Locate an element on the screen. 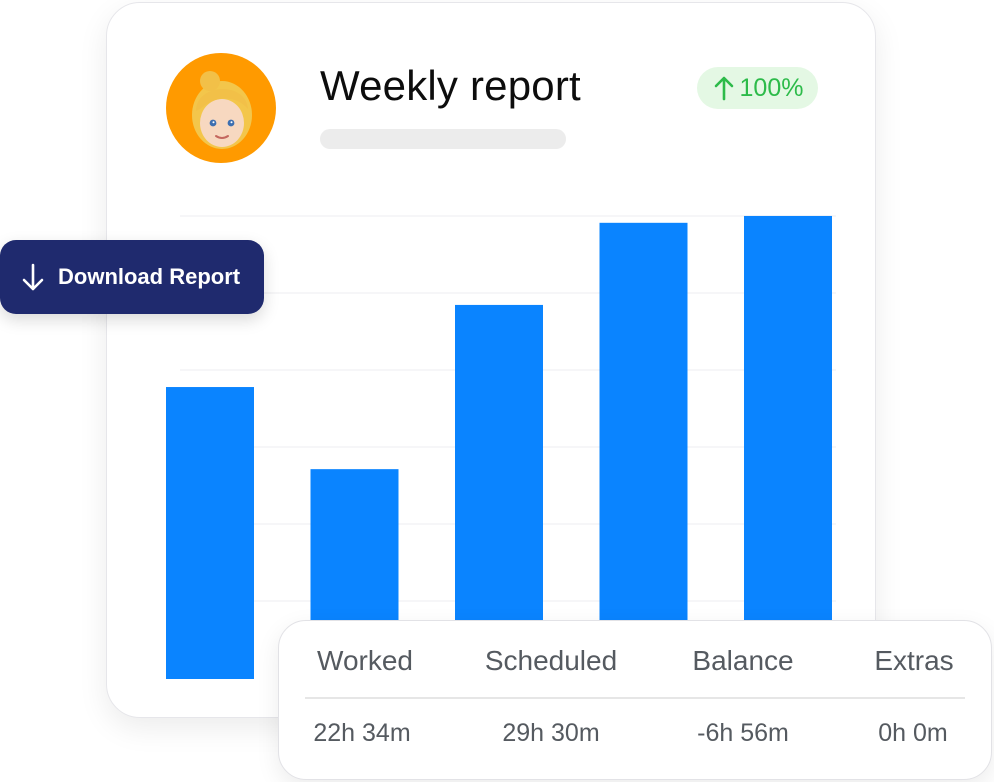 The image size is (994, 782). subtitle-placeholder is located at coordinates (443, 139).